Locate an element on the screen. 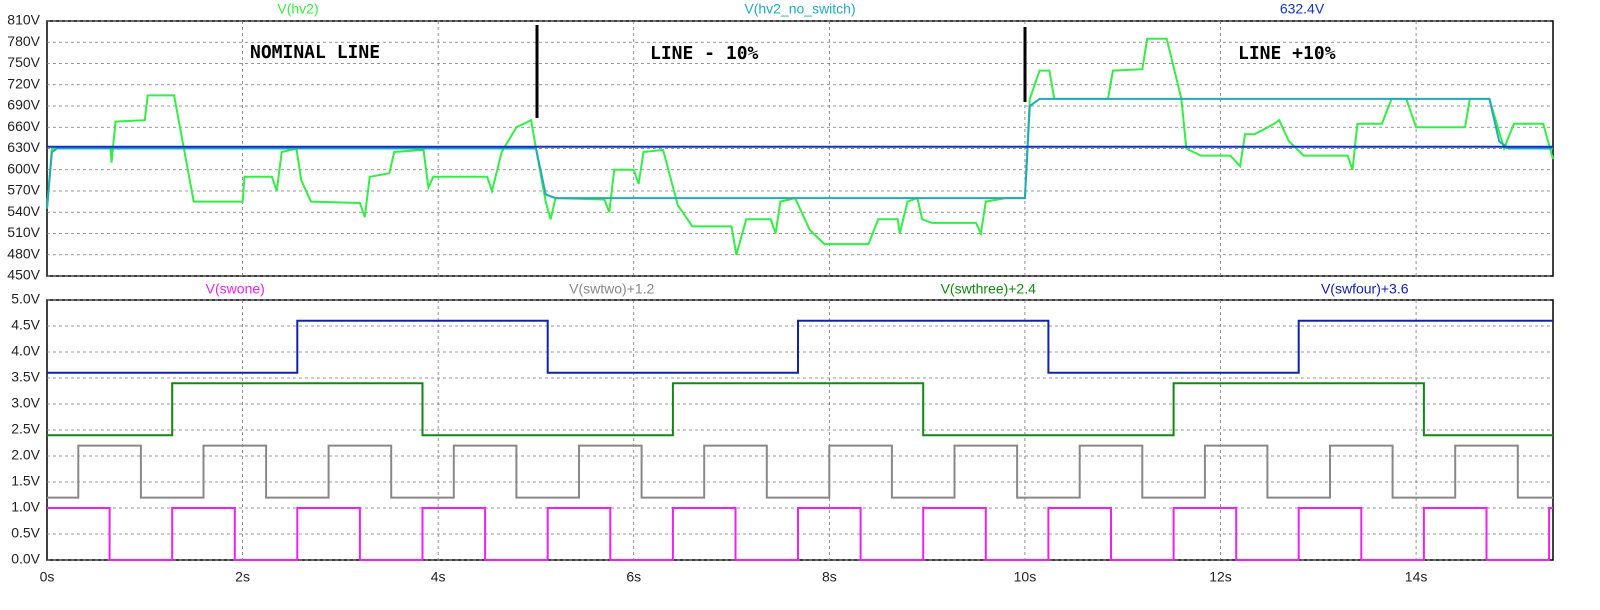 The image size is (1600, 610). legend-label: V(swtwo)+1.2 is located at coordinates (611, 289).